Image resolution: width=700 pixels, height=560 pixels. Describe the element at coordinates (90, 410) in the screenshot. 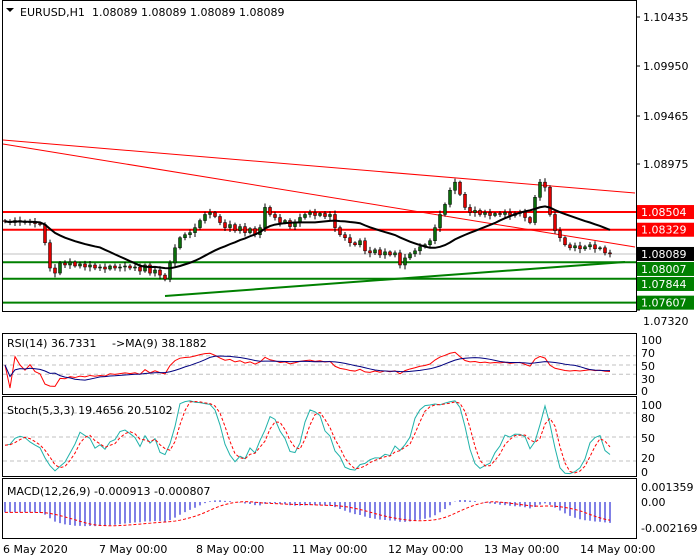

I see `stoch-title: Stoch(5,3,3) 19.4656 20.5102` at that location.